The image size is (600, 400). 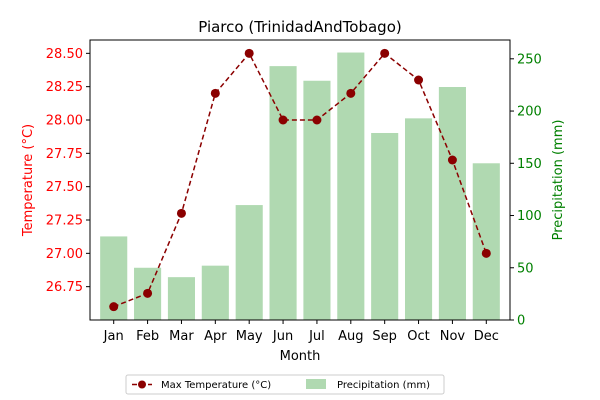 I want to click on x-tick-label-may: May, so click(x=249, y=336).